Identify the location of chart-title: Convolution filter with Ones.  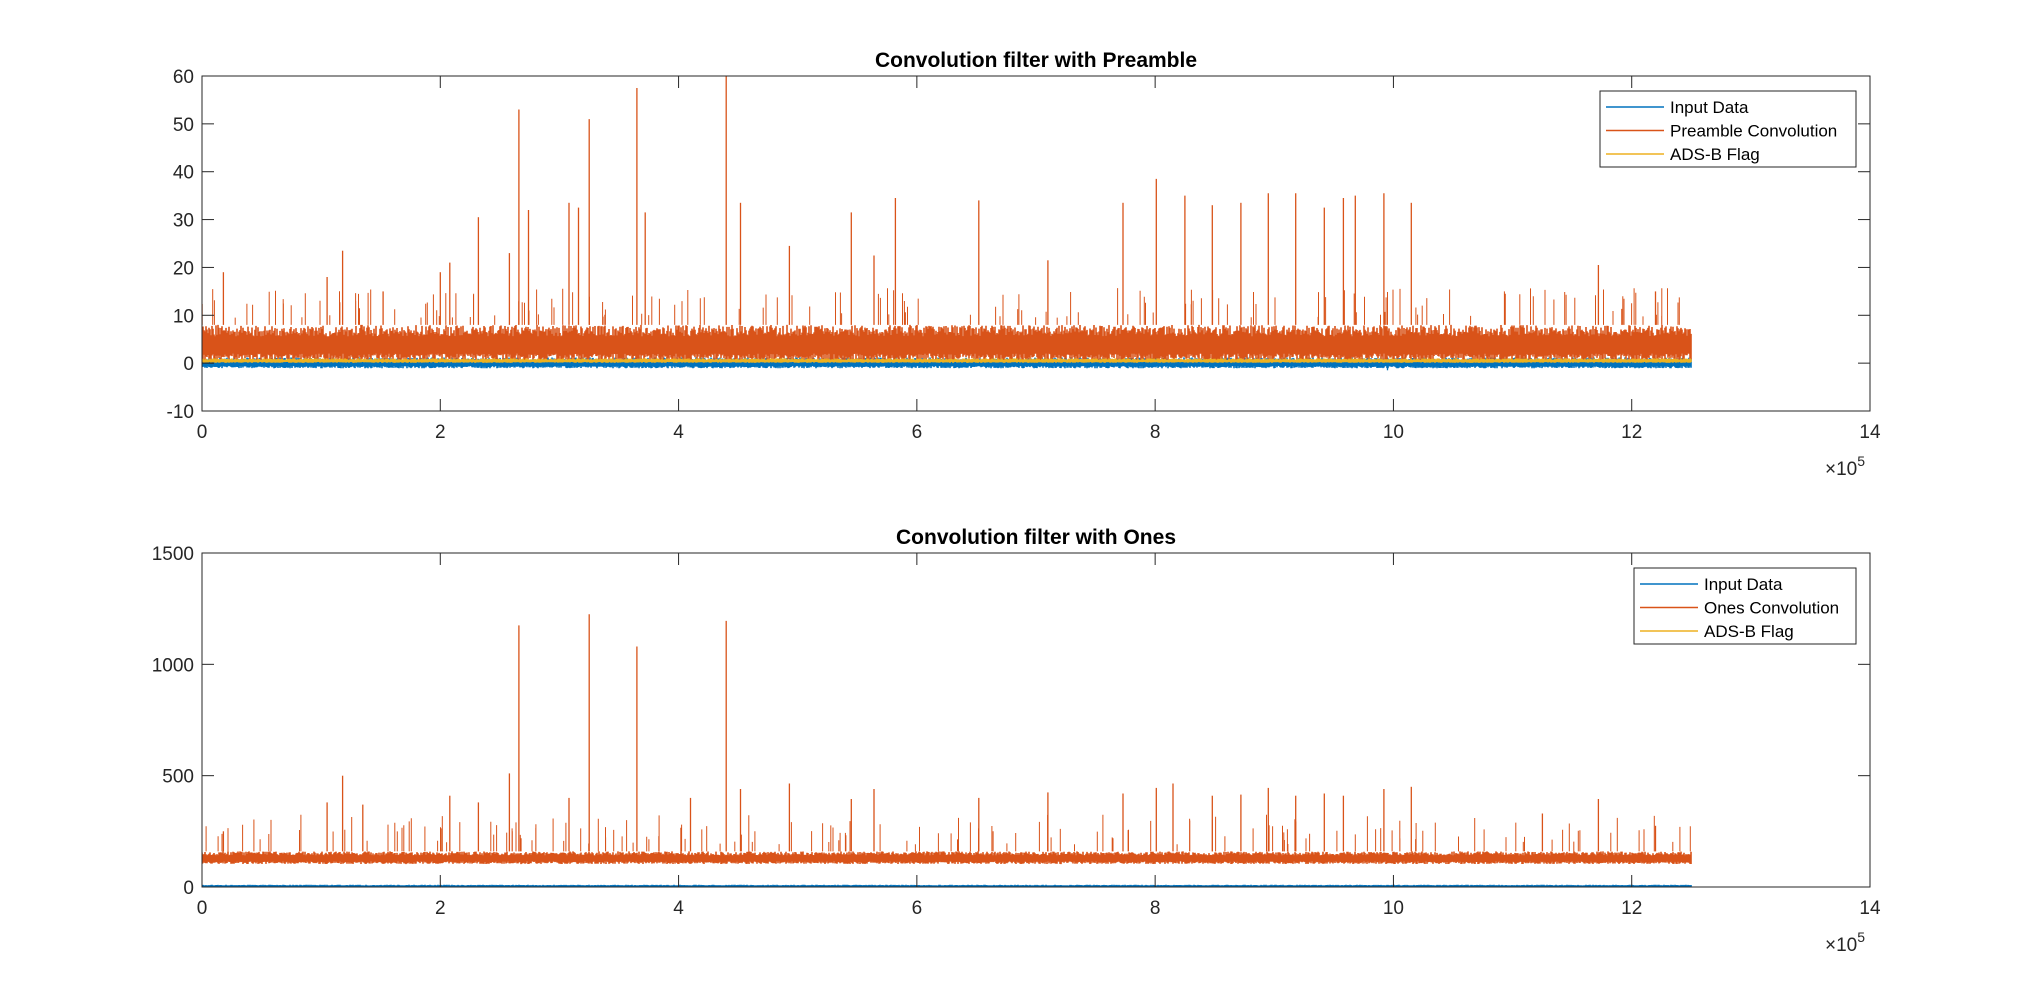
(1036, 537).